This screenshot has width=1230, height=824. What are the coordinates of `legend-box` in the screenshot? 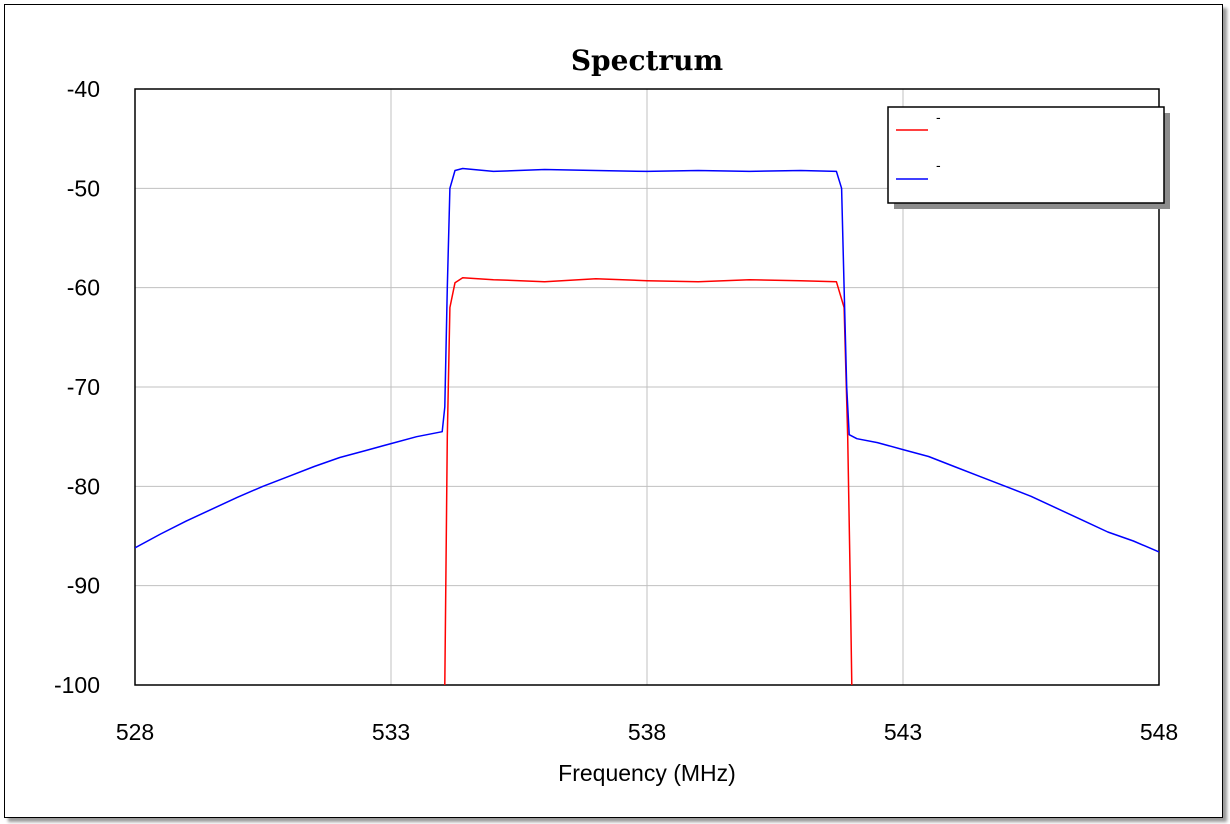 It's located at (1026, 155).